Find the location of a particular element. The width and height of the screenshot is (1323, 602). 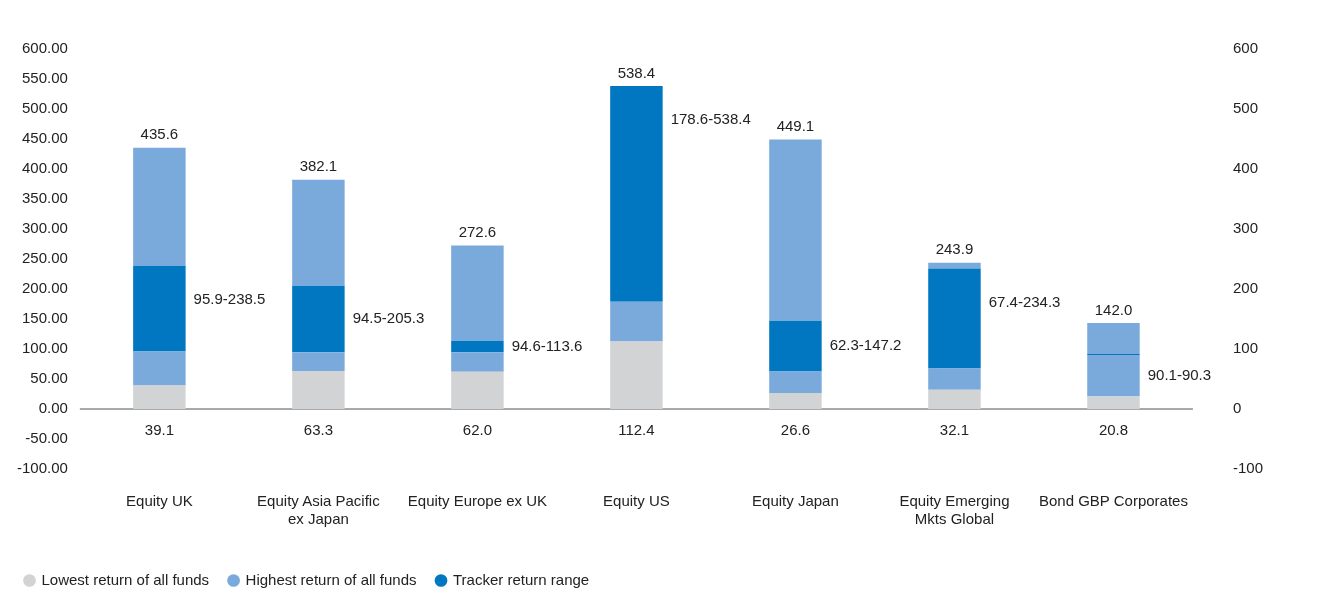

data-label: 26.6 is located at coordinates (795, 429).